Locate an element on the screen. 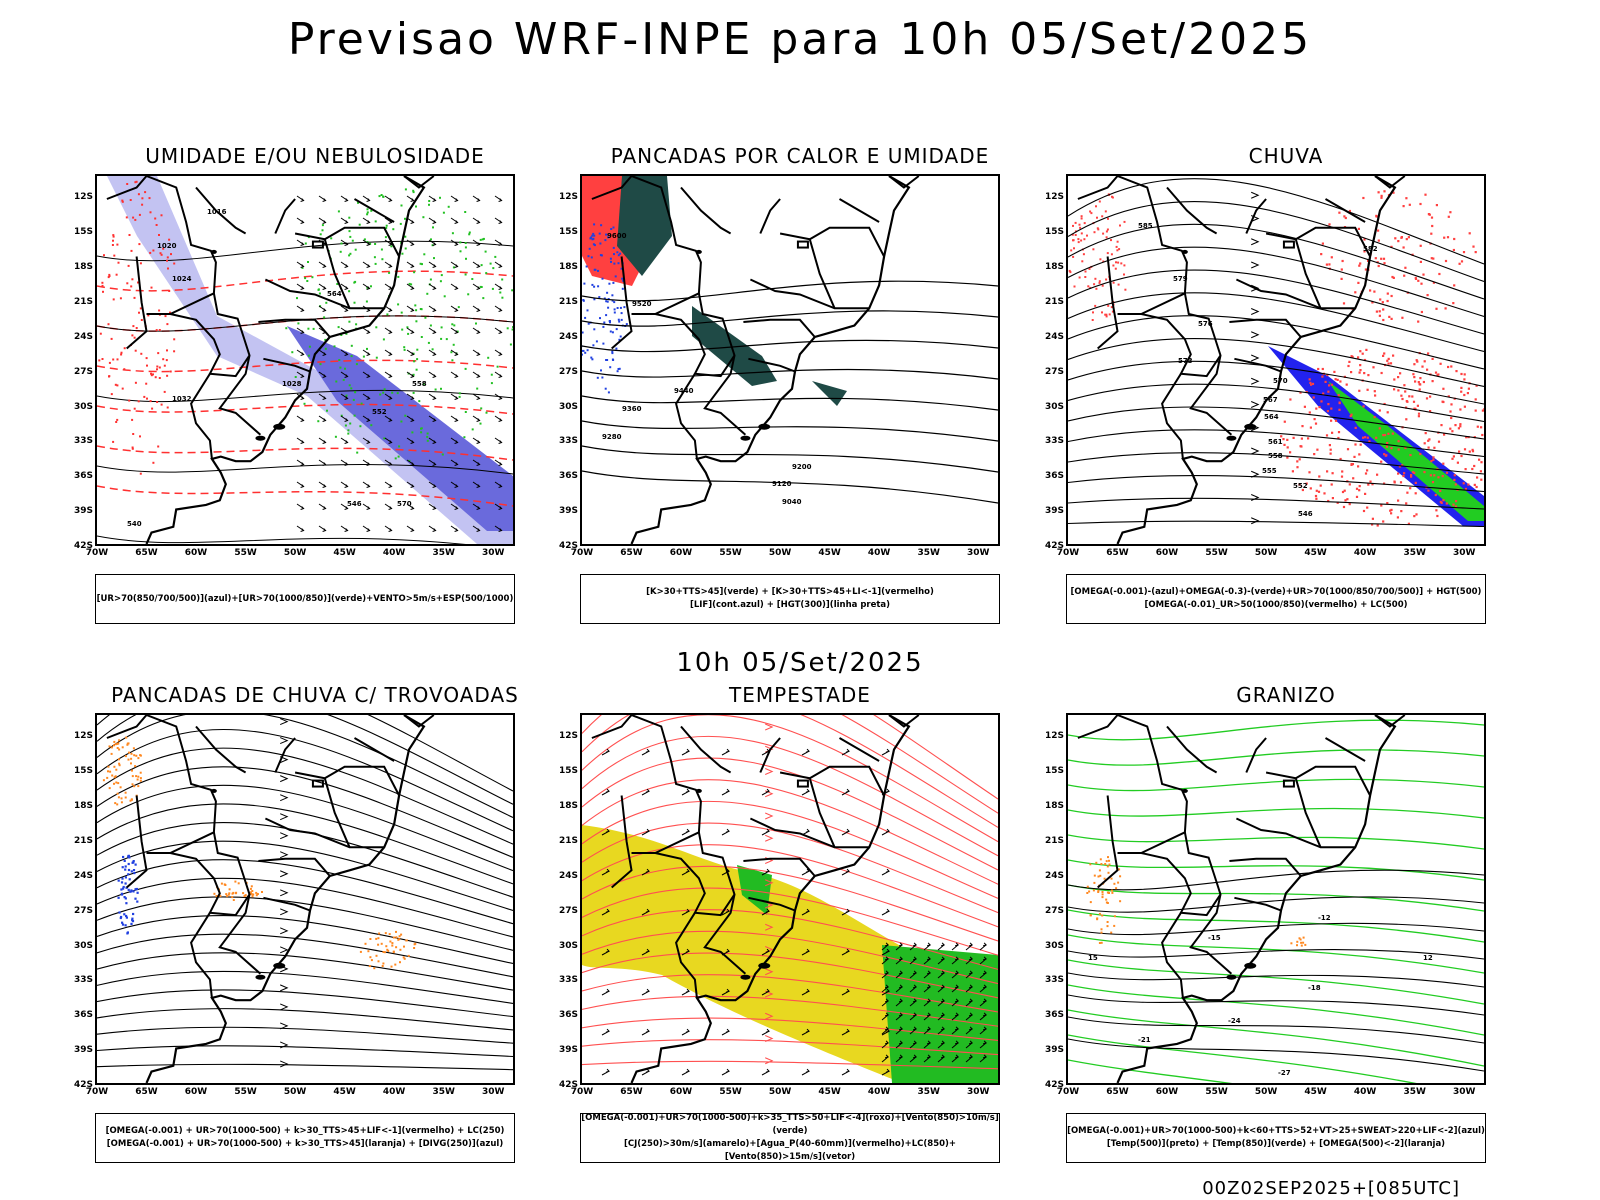 Image resolution: width=1600 pixels, height=1200 pixels. map-view is located at coordinates (790, 899).